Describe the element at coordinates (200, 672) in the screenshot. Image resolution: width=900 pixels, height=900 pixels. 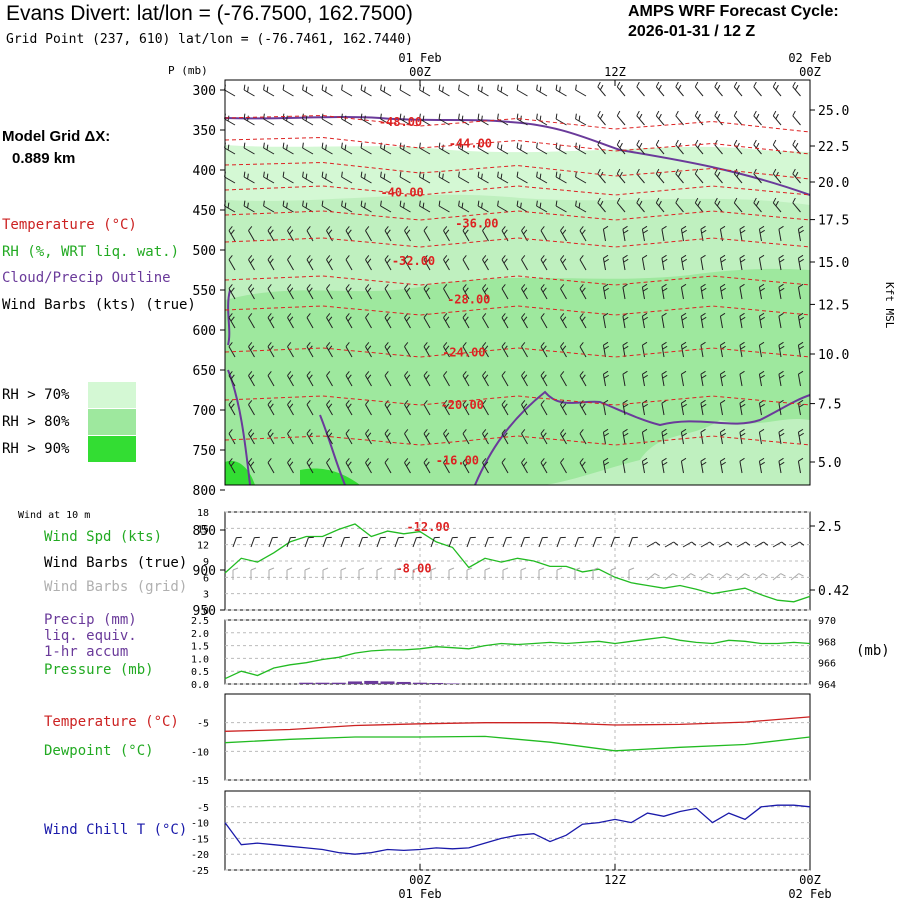
I see `precip-tick-label: 0.5` at that location.